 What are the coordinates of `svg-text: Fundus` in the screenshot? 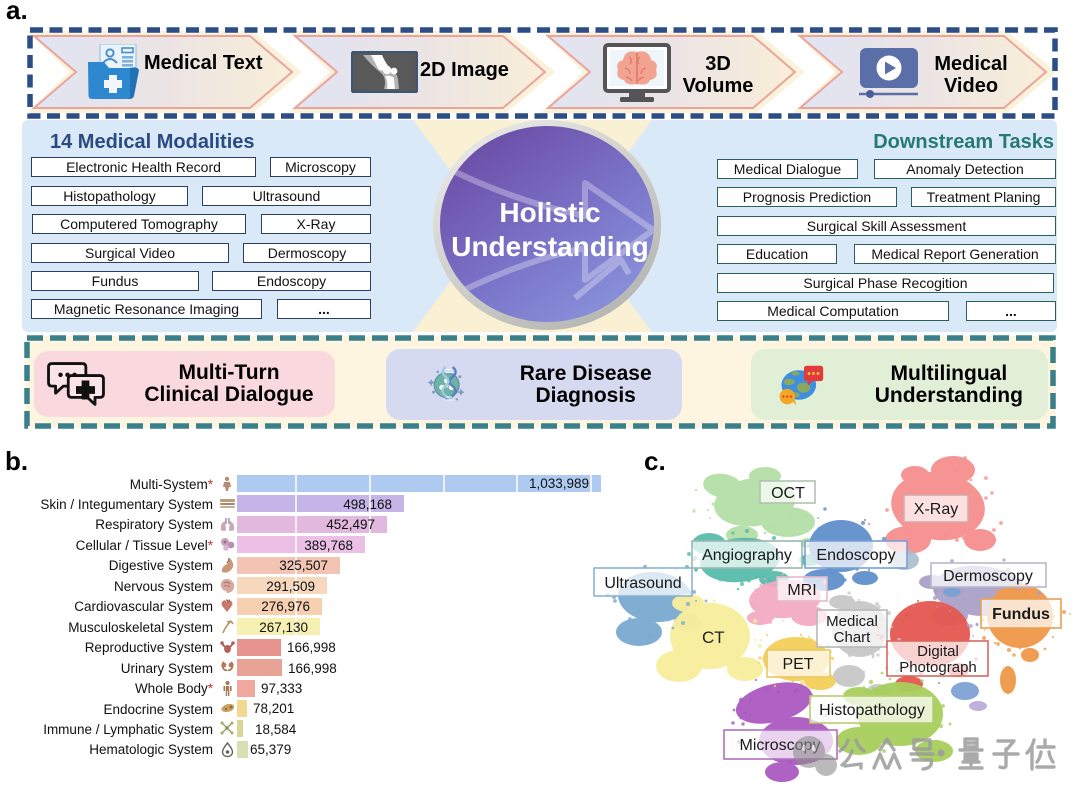 It's located at (1021, 614).